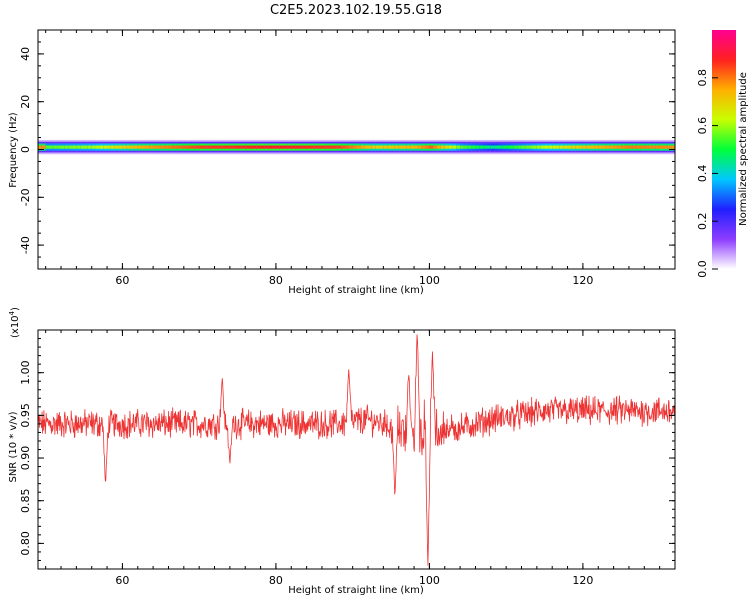 This screenshot has height=600, width=750. Describe the element at coordinates (13, 150) in the screenshot. I see `spectrogram-y-label: Frequency (Hz)` at that location.